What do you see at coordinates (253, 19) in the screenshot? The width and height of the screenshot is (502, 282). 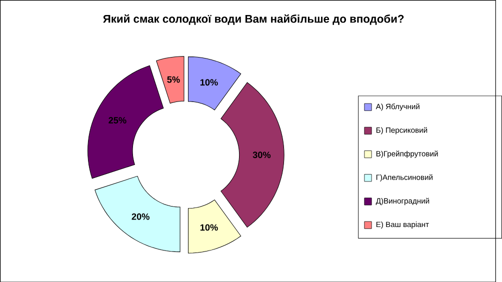 I see `chart-title: Який смак солодкої води Вам найбільше до вподоби?` at bounding box center [253, 19].